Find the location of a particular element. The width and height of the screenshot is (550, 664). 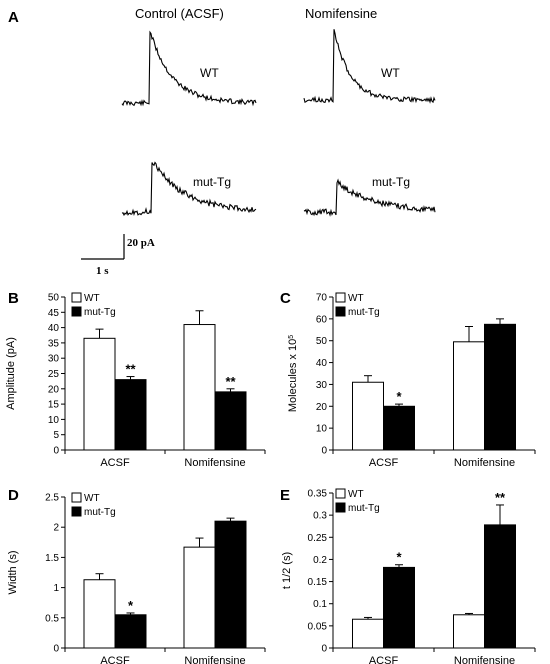

y-tick-label: 0.1 is located at coordinates (320, 604).